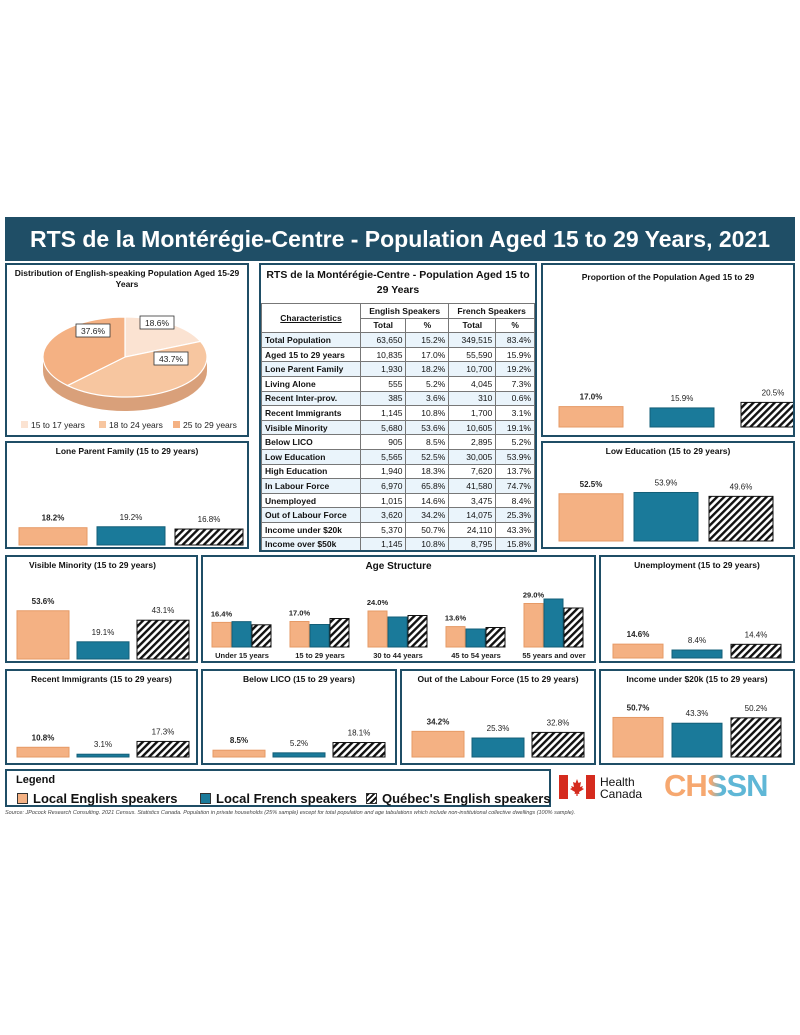 The image size is (800, 1035). I want to click on table-row: Visible Minority 5,680 53.6% 10,605 19.1%, so click(398, 427).